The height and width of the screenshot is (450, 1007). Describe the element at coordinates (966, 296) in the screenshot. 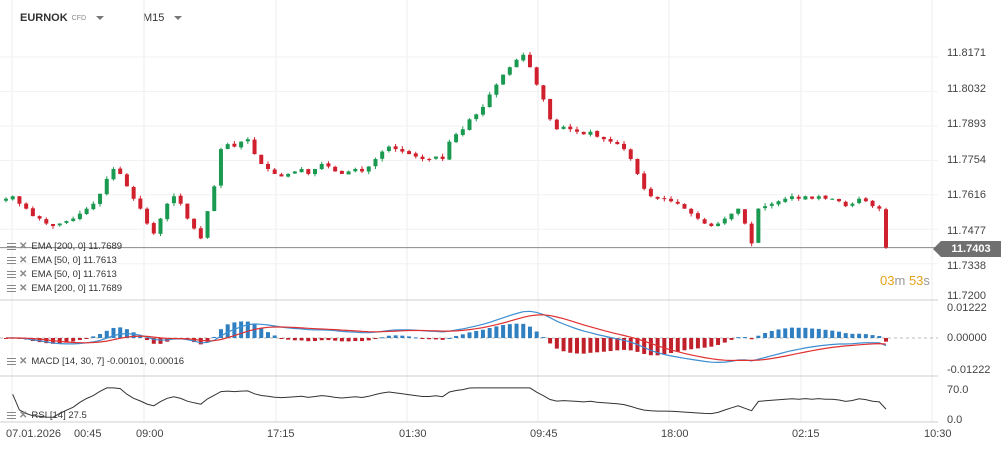

I see `price-tick: 11.7200` at that location.